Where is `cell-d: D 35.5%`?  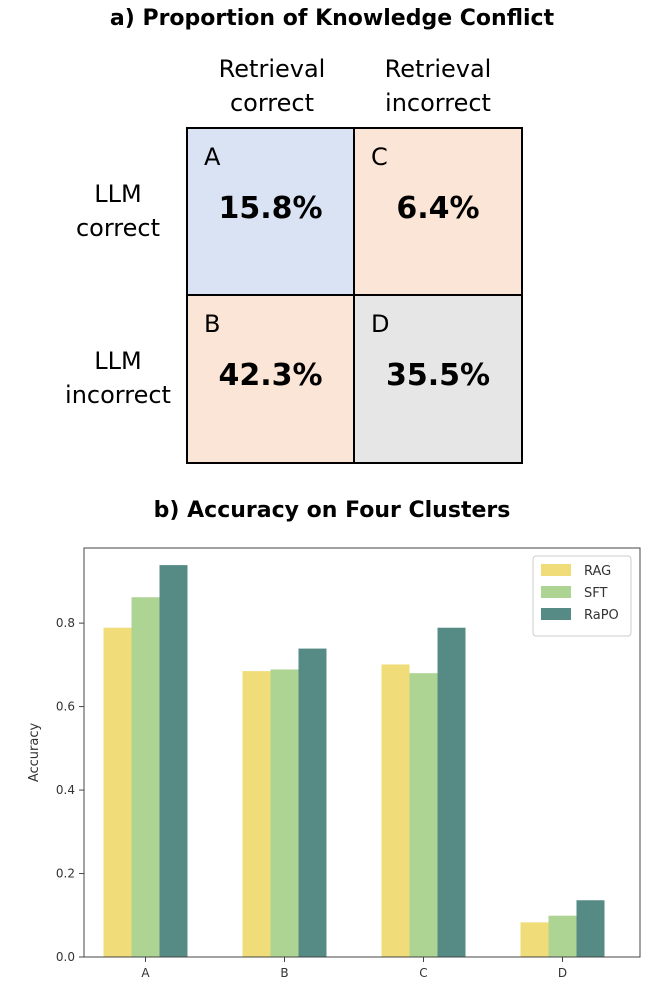
cell-d: D 35.5% is located at coordinates (438, 379).